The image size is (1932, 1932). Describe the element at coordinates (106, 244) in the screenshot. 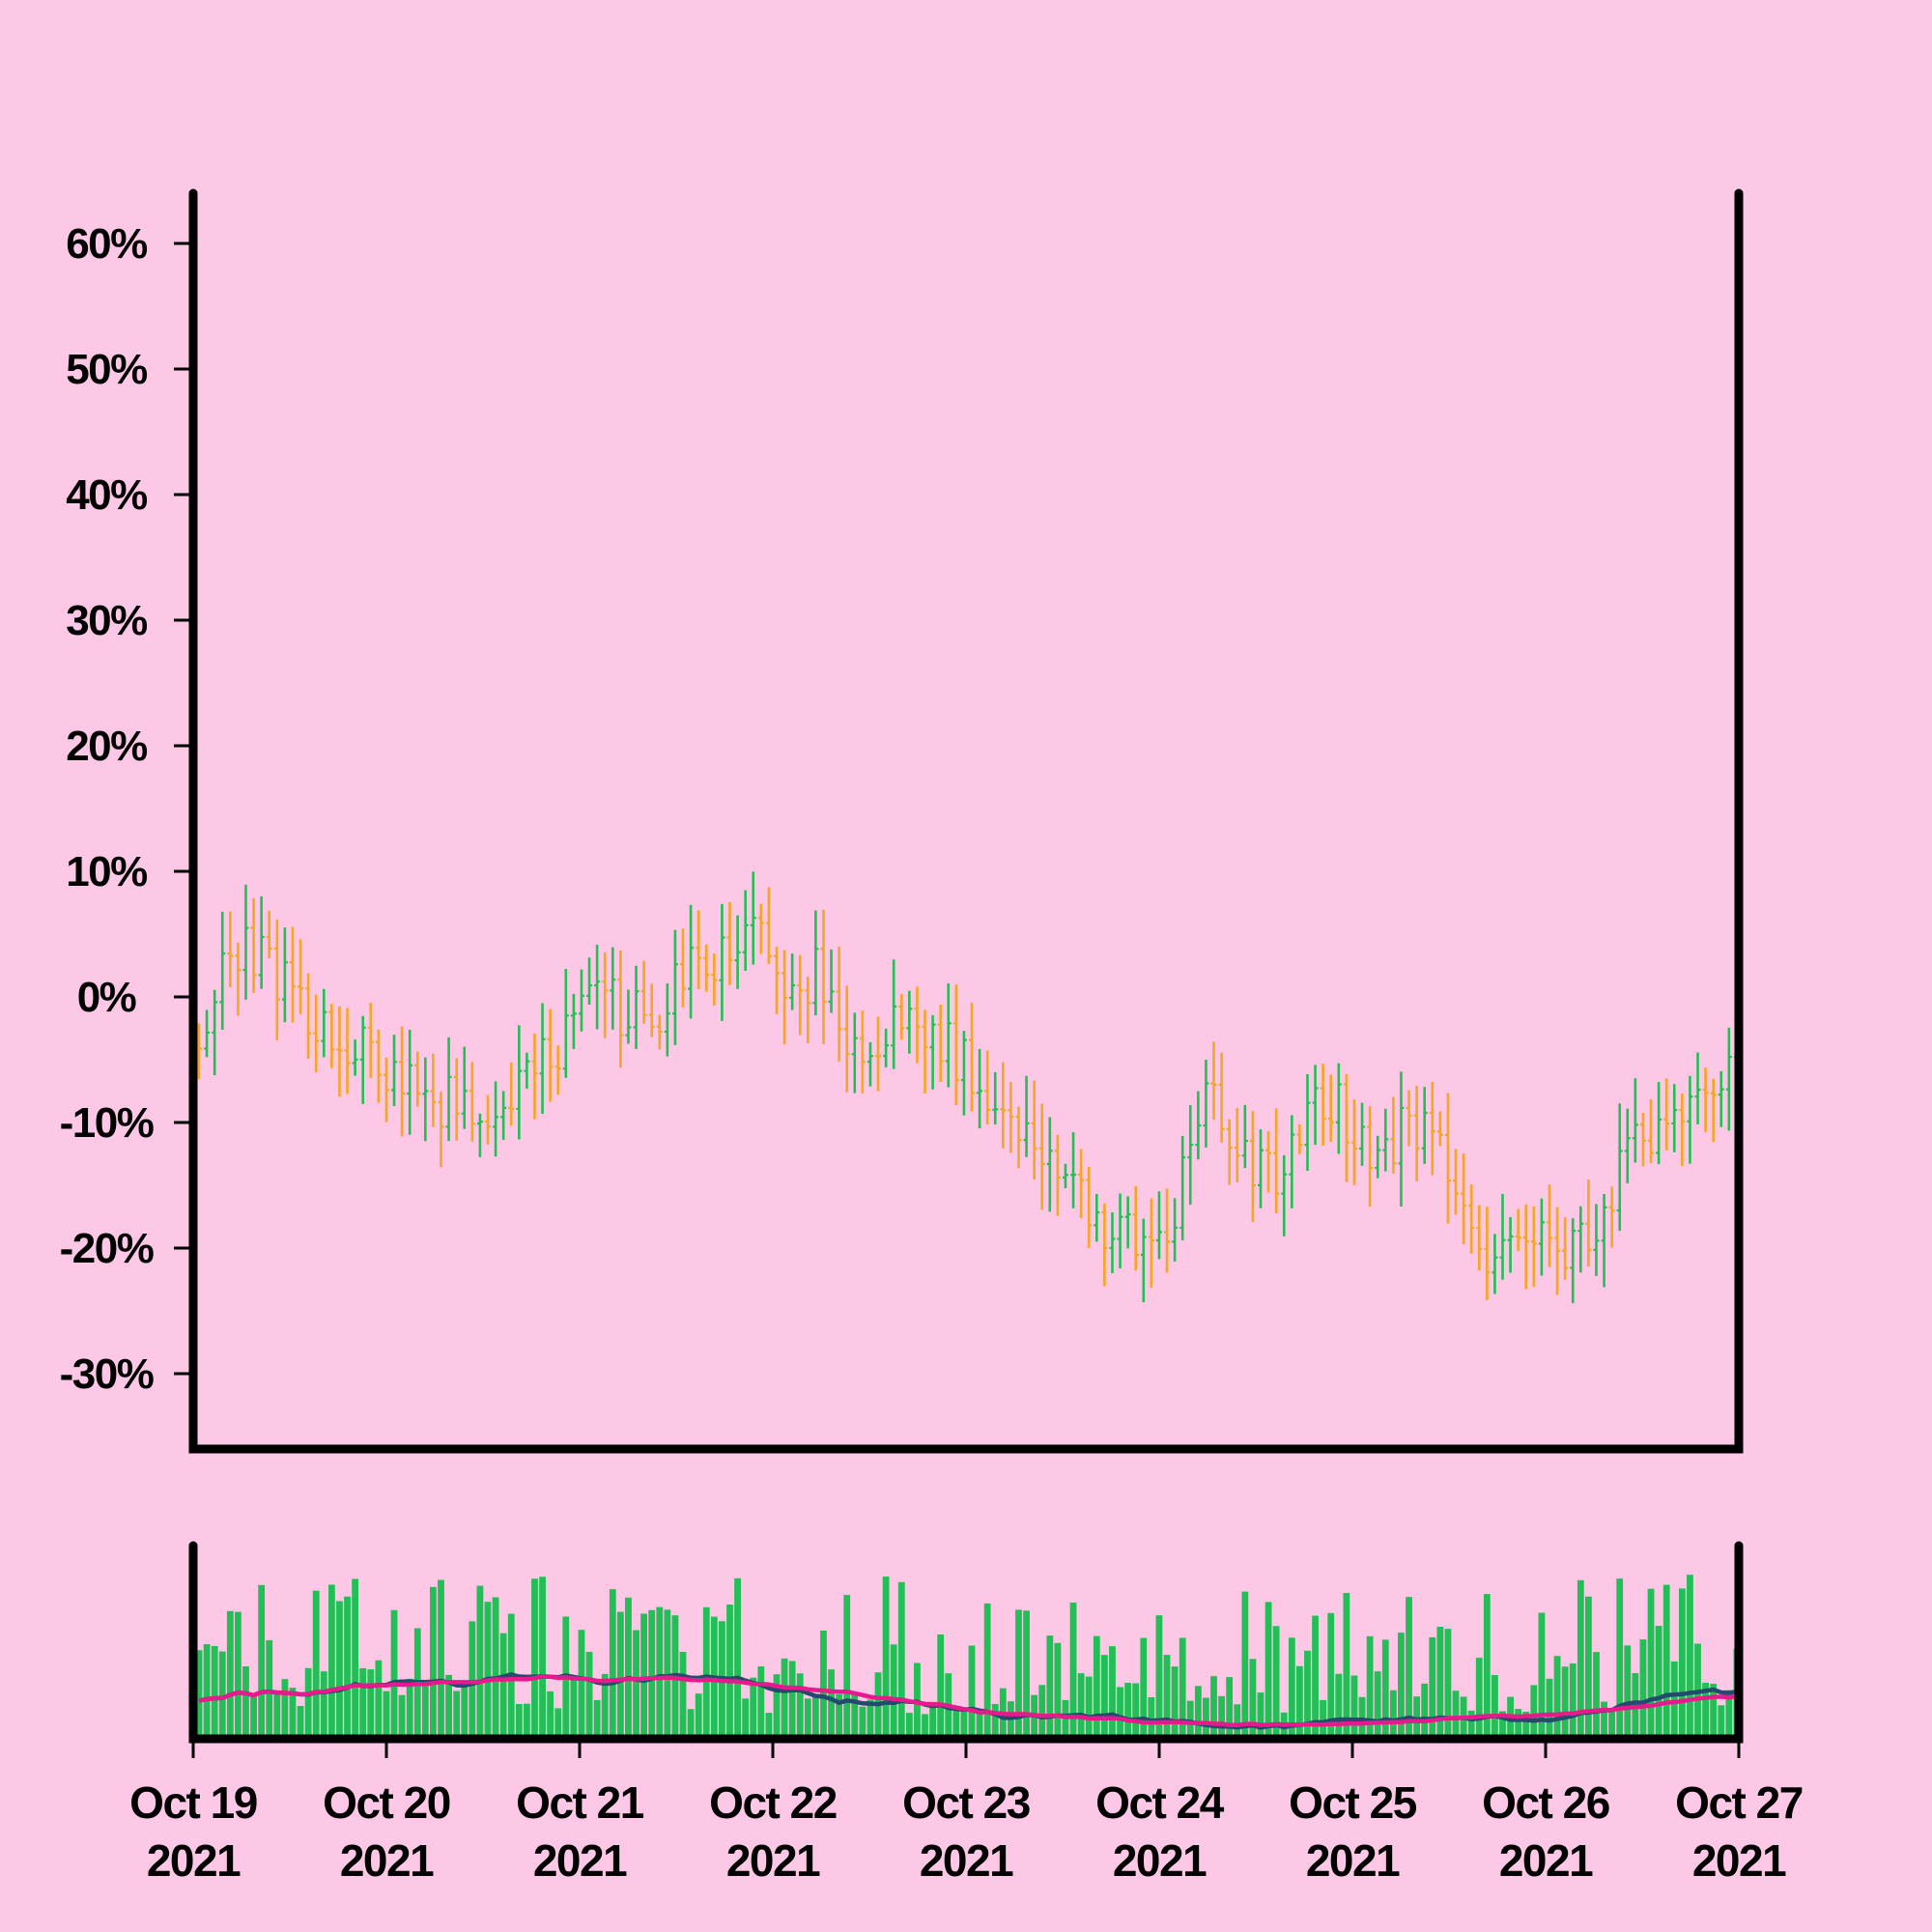

I see `y-tick-label: 60%` at that location.